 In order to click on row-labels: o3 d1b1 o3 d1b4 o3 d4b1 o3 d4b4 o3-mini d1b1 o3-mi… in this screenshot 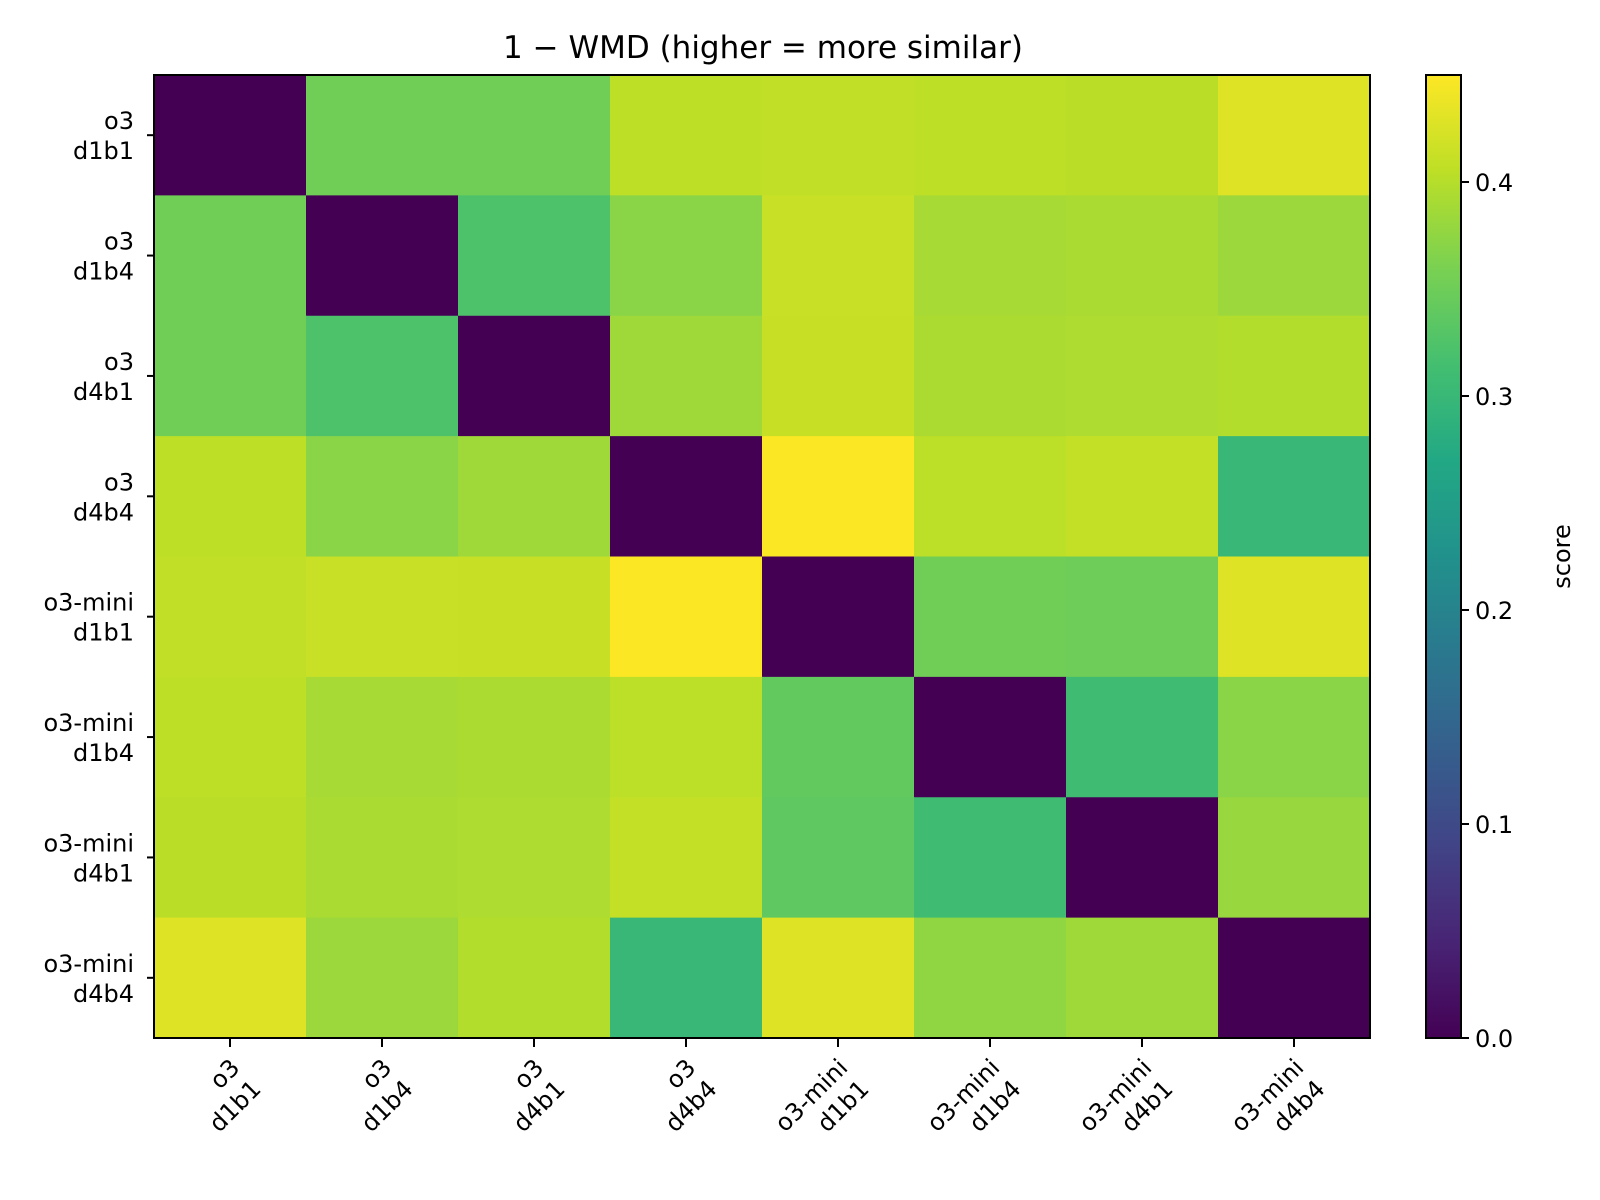, I will do `click(98, 557)`.